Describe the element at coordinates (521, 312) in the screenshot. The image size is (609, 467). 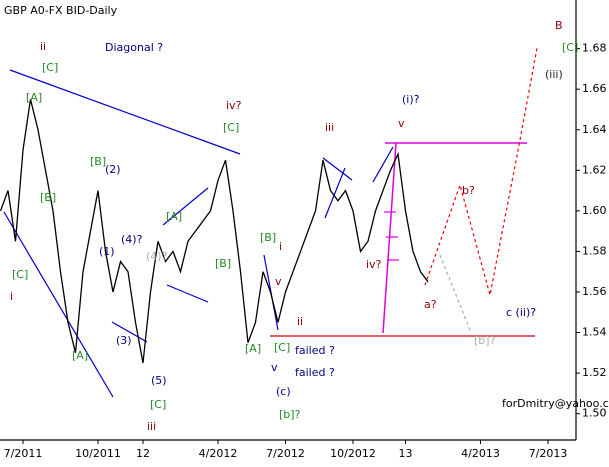
I see `wave-label: c (ii)?` at that location.